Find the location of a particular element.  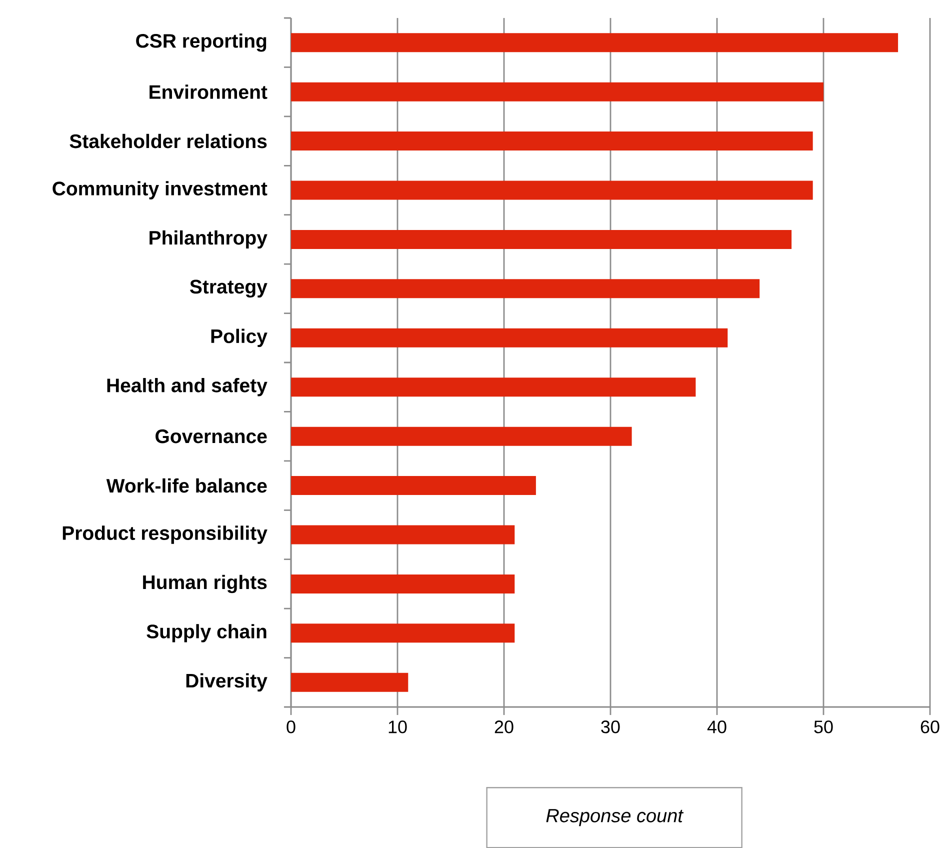

y-tick-label: Work-life balance is located at coordinates (186, 485).